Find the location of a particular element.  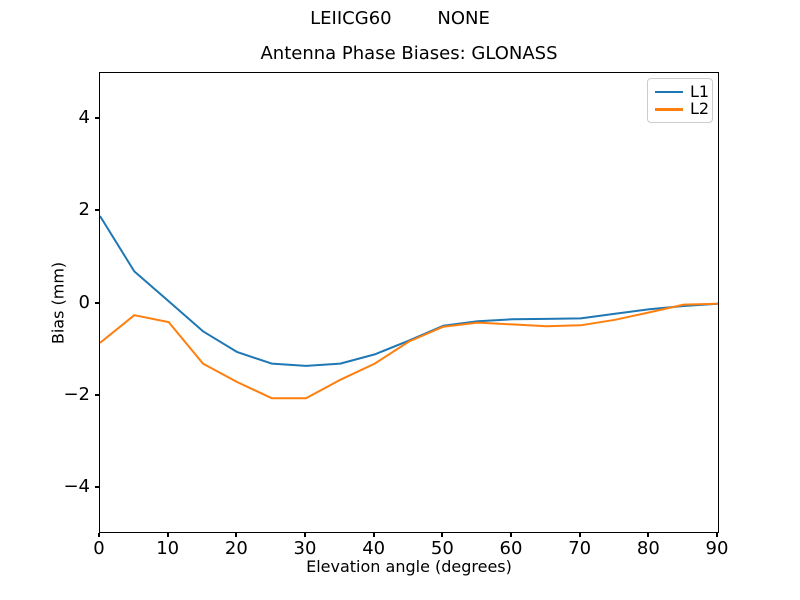

figure-suptitle: LEIICG60 NONE is located at coordinates (400, 18).